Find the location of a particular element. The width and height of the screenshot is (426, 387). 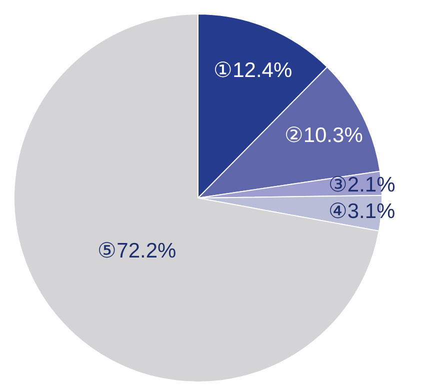

slice-label: ④ is located at coordinates (338, 211).